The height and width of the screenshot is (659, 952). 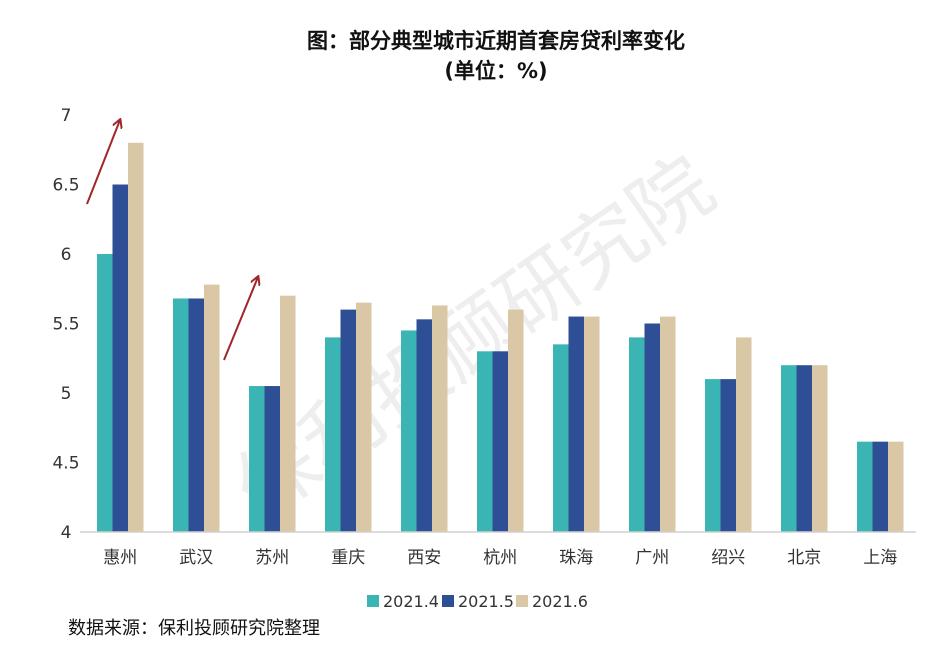 What do you see at coordinates (196, 558) in the screenshot?
I see `x-tick-label: 武汉` at bounding box center [196, 558].